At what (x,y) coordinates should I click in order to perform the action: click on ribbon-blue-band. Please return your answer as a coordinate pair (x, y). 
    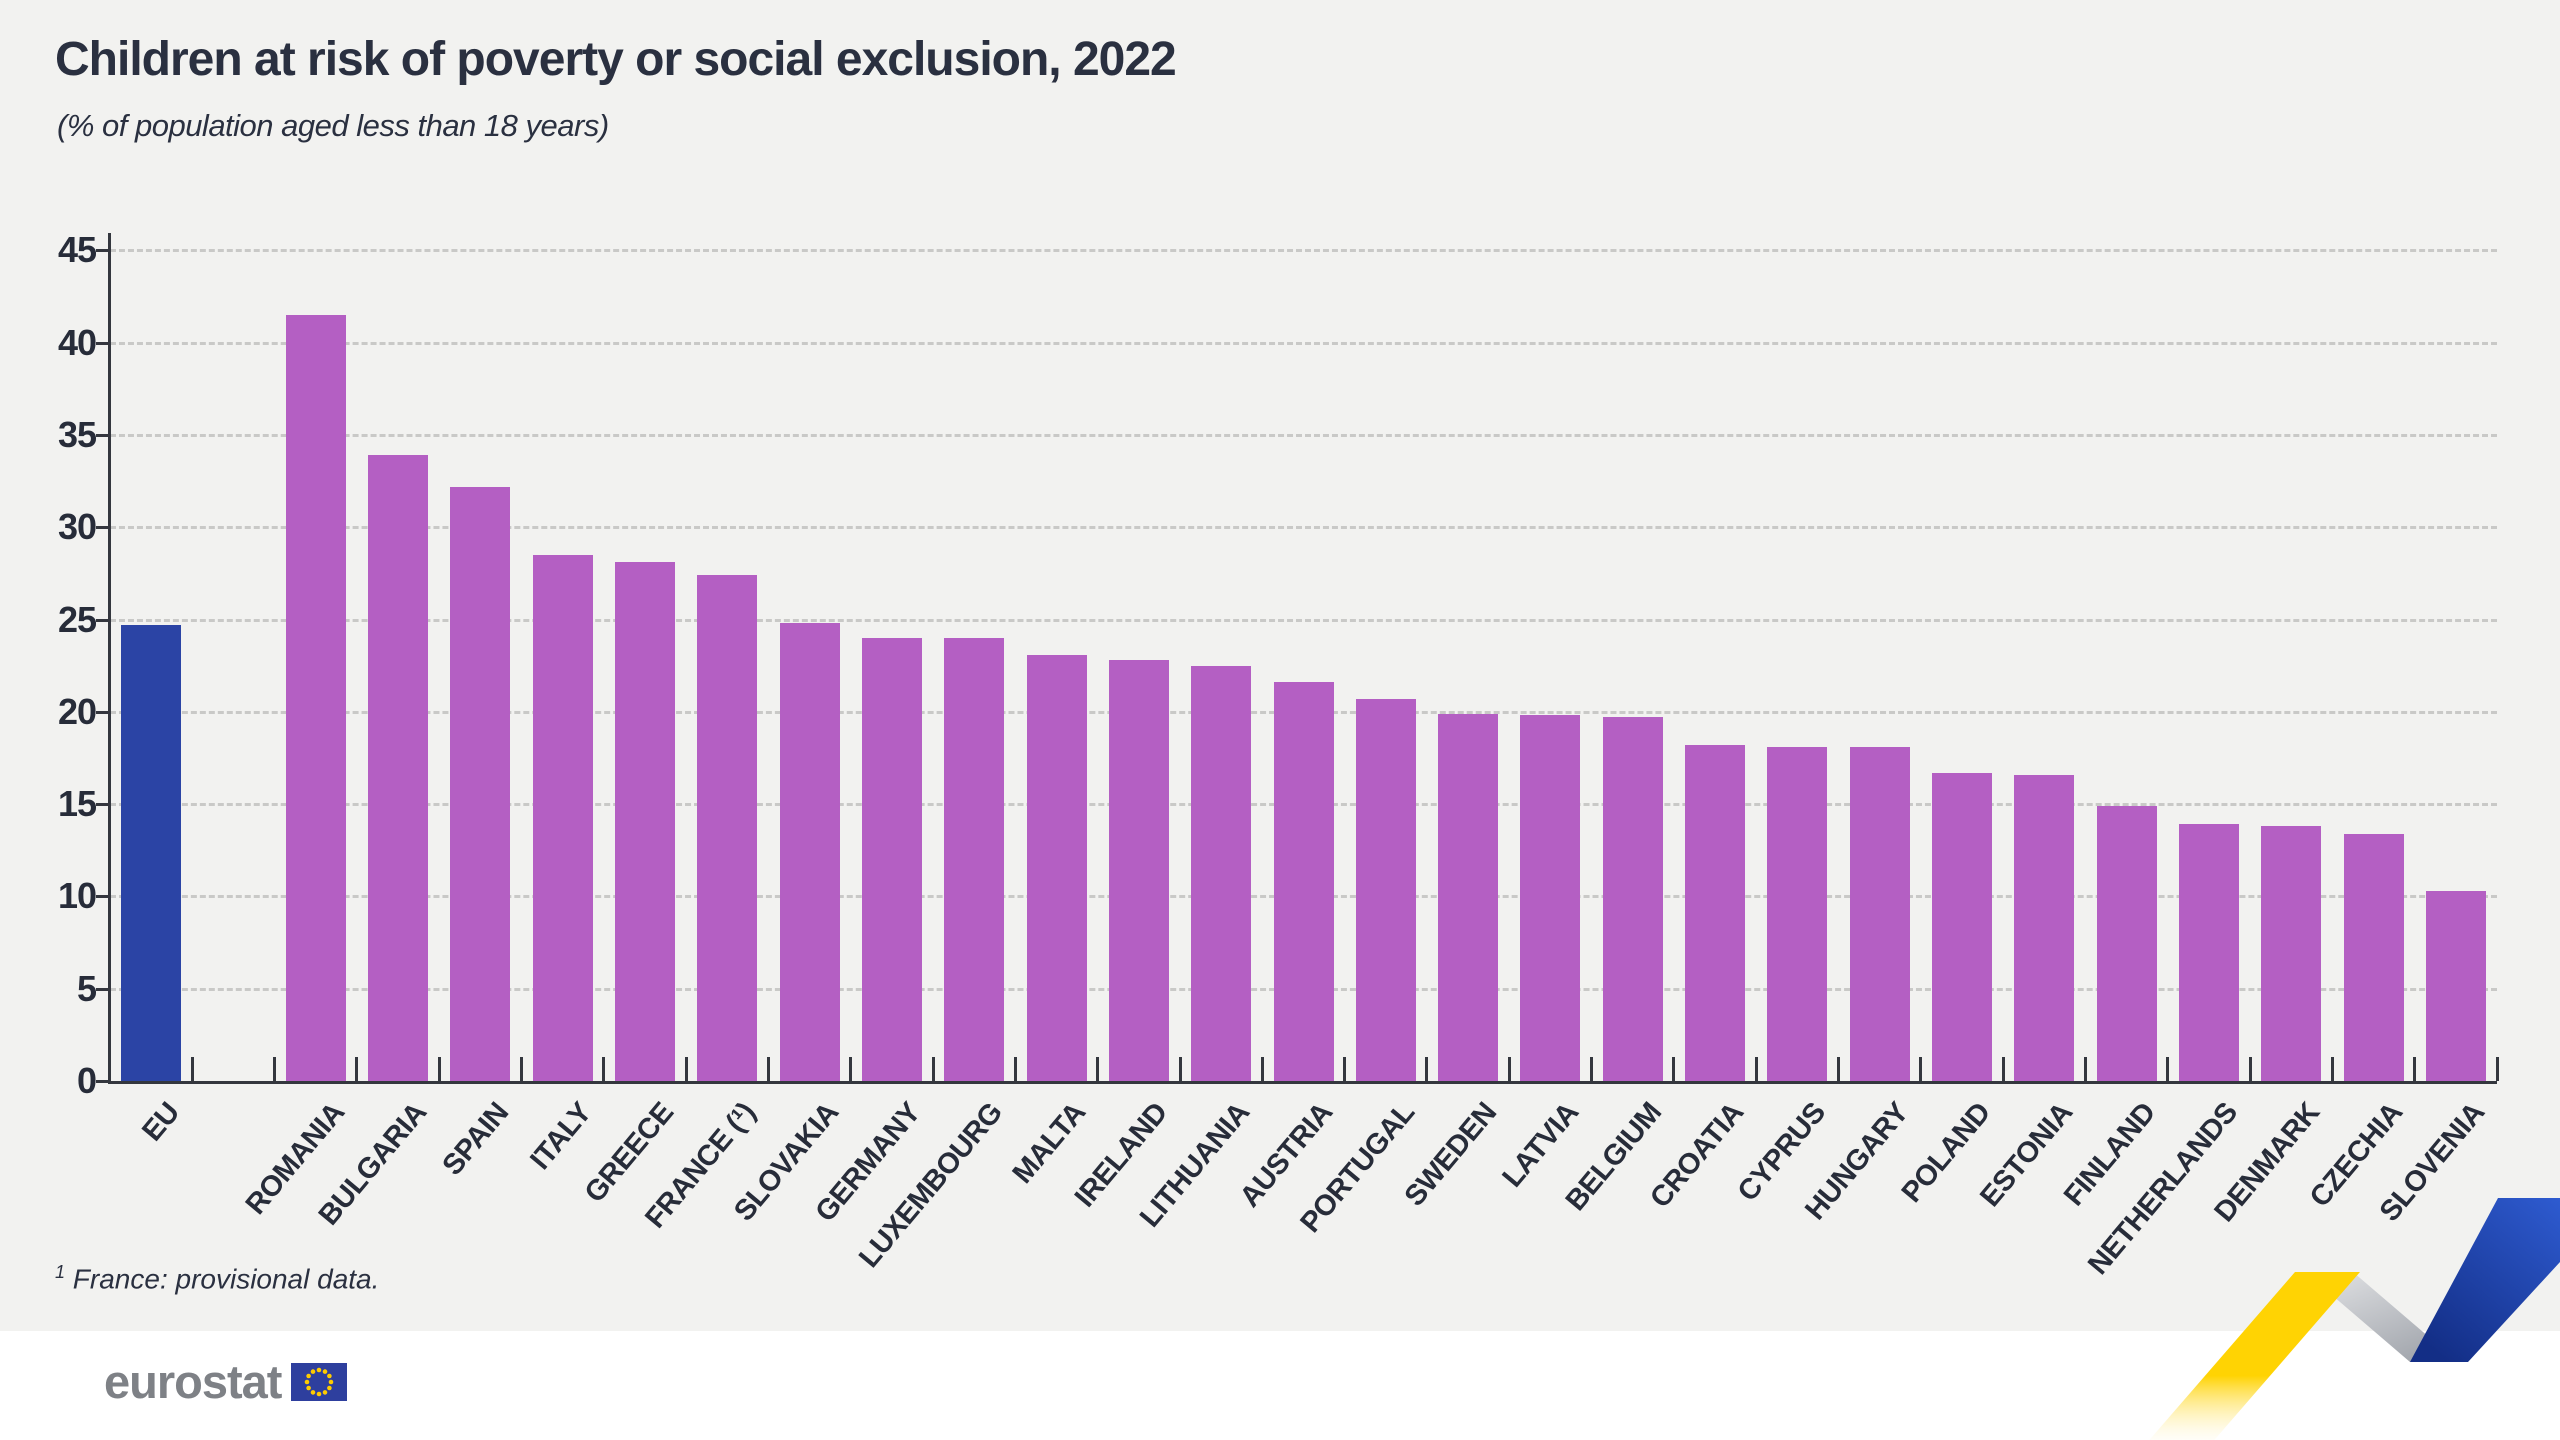
    Looking at the image, I should click on (2485, 1280).